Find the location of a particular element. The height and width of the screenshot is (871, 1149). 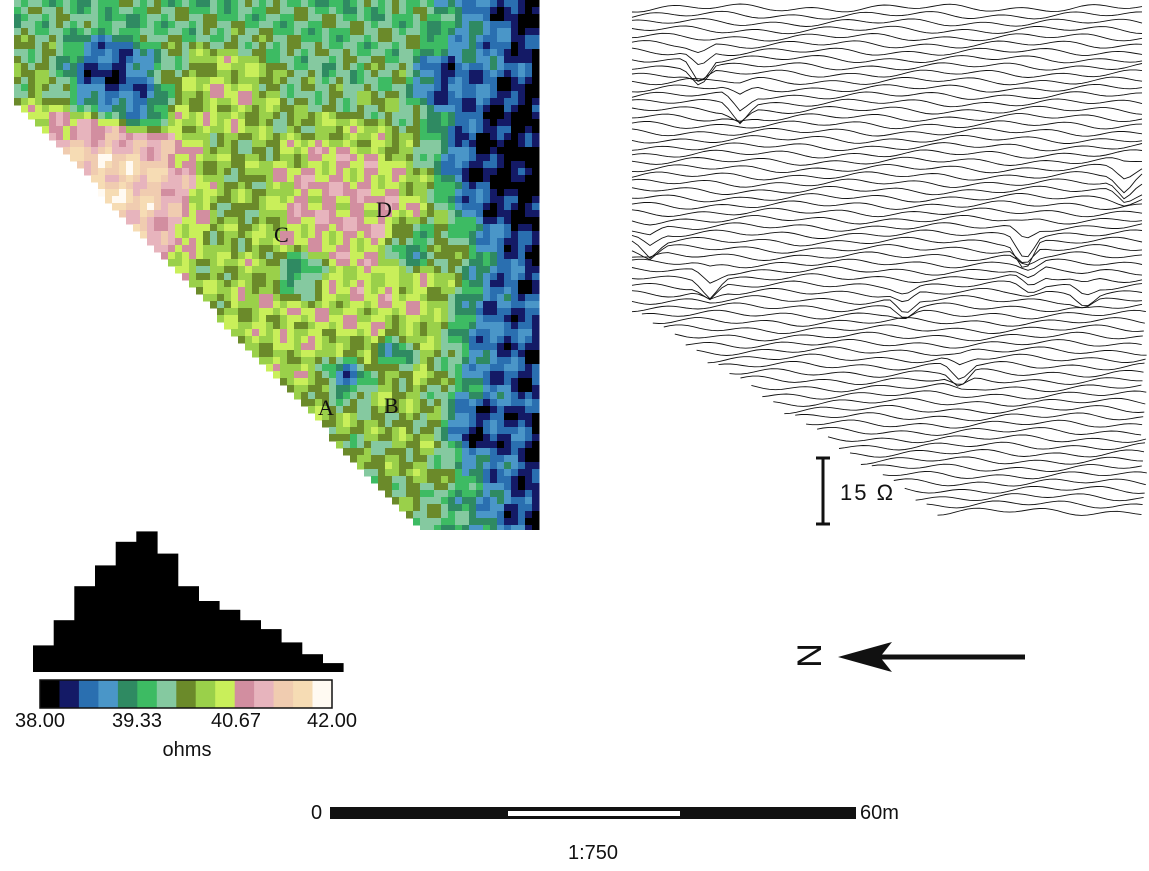

feature-label-a: A is located at coordinates (326, 407).